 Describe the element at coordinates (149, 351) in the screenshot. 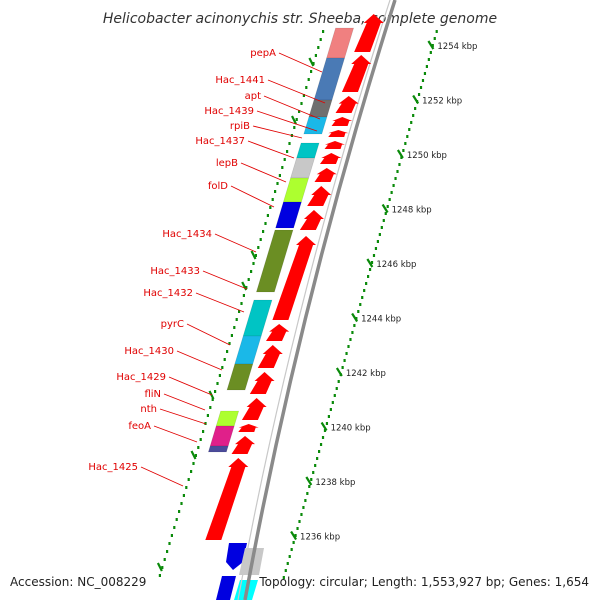

I see `gene-label: Hac_1430` at that location.